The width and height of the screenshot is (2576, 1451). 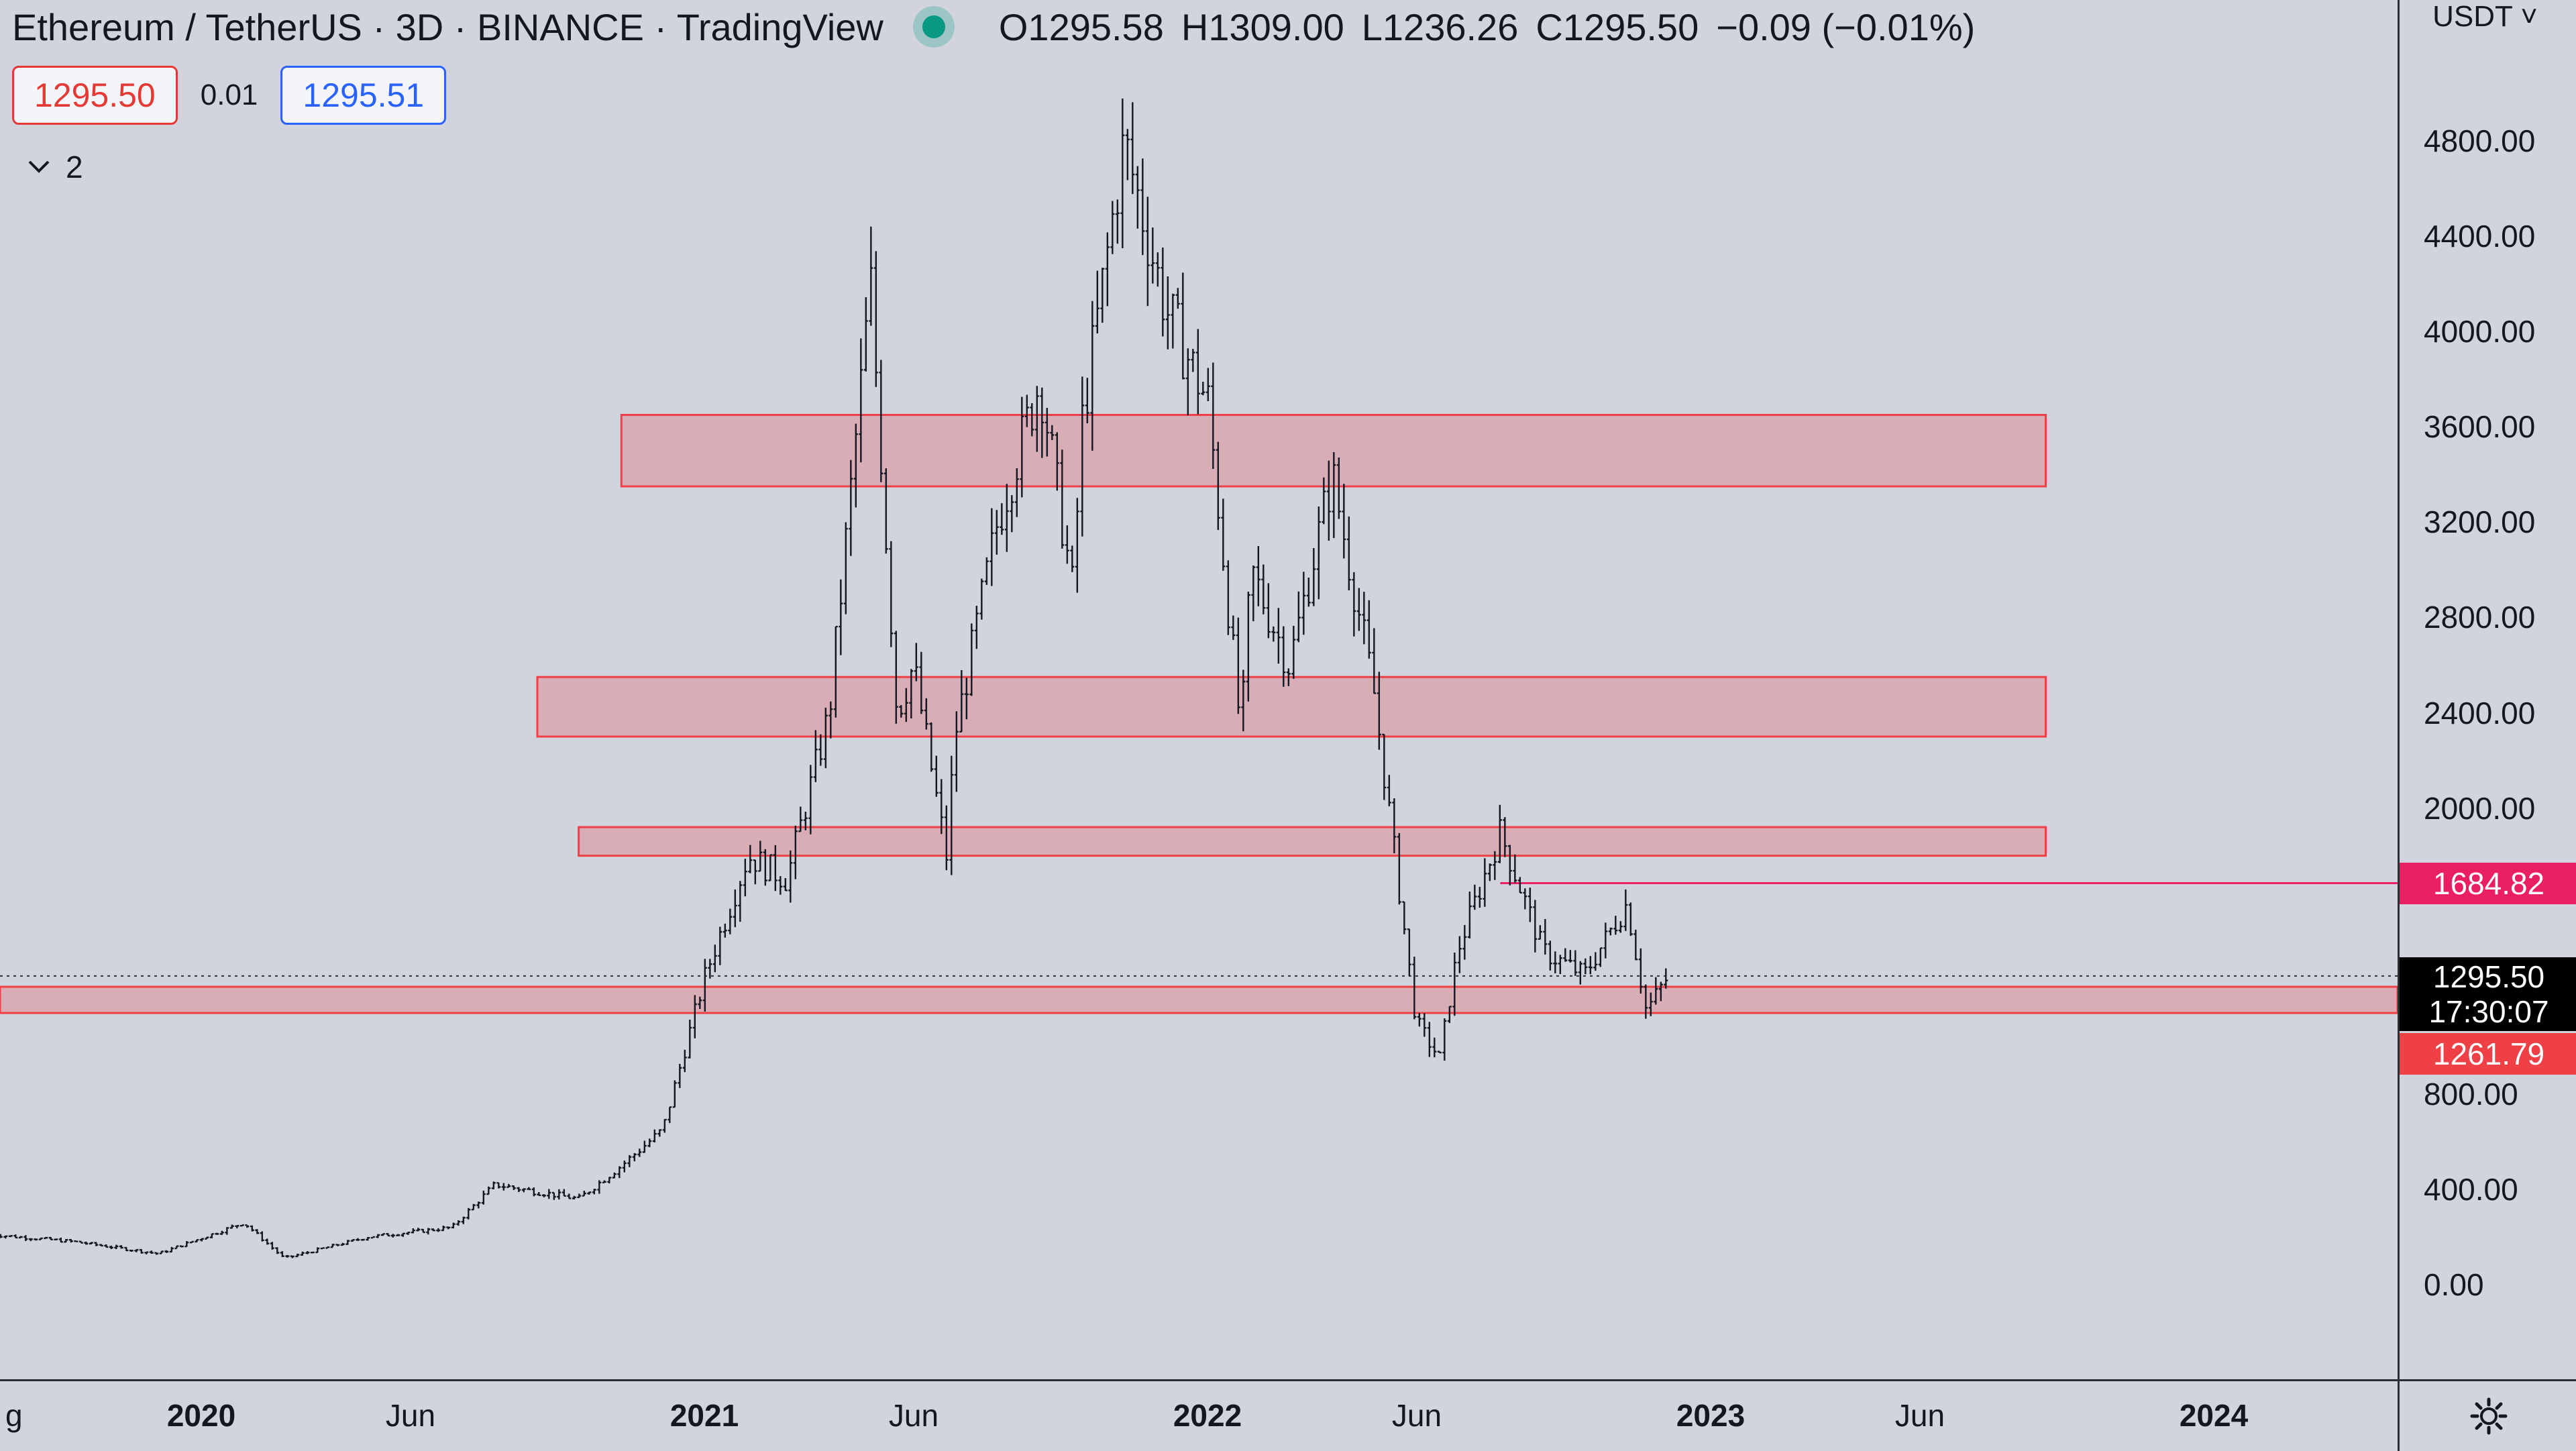 I want to click on ohlc-low: L1236.26, so click(x=1440, y=26).